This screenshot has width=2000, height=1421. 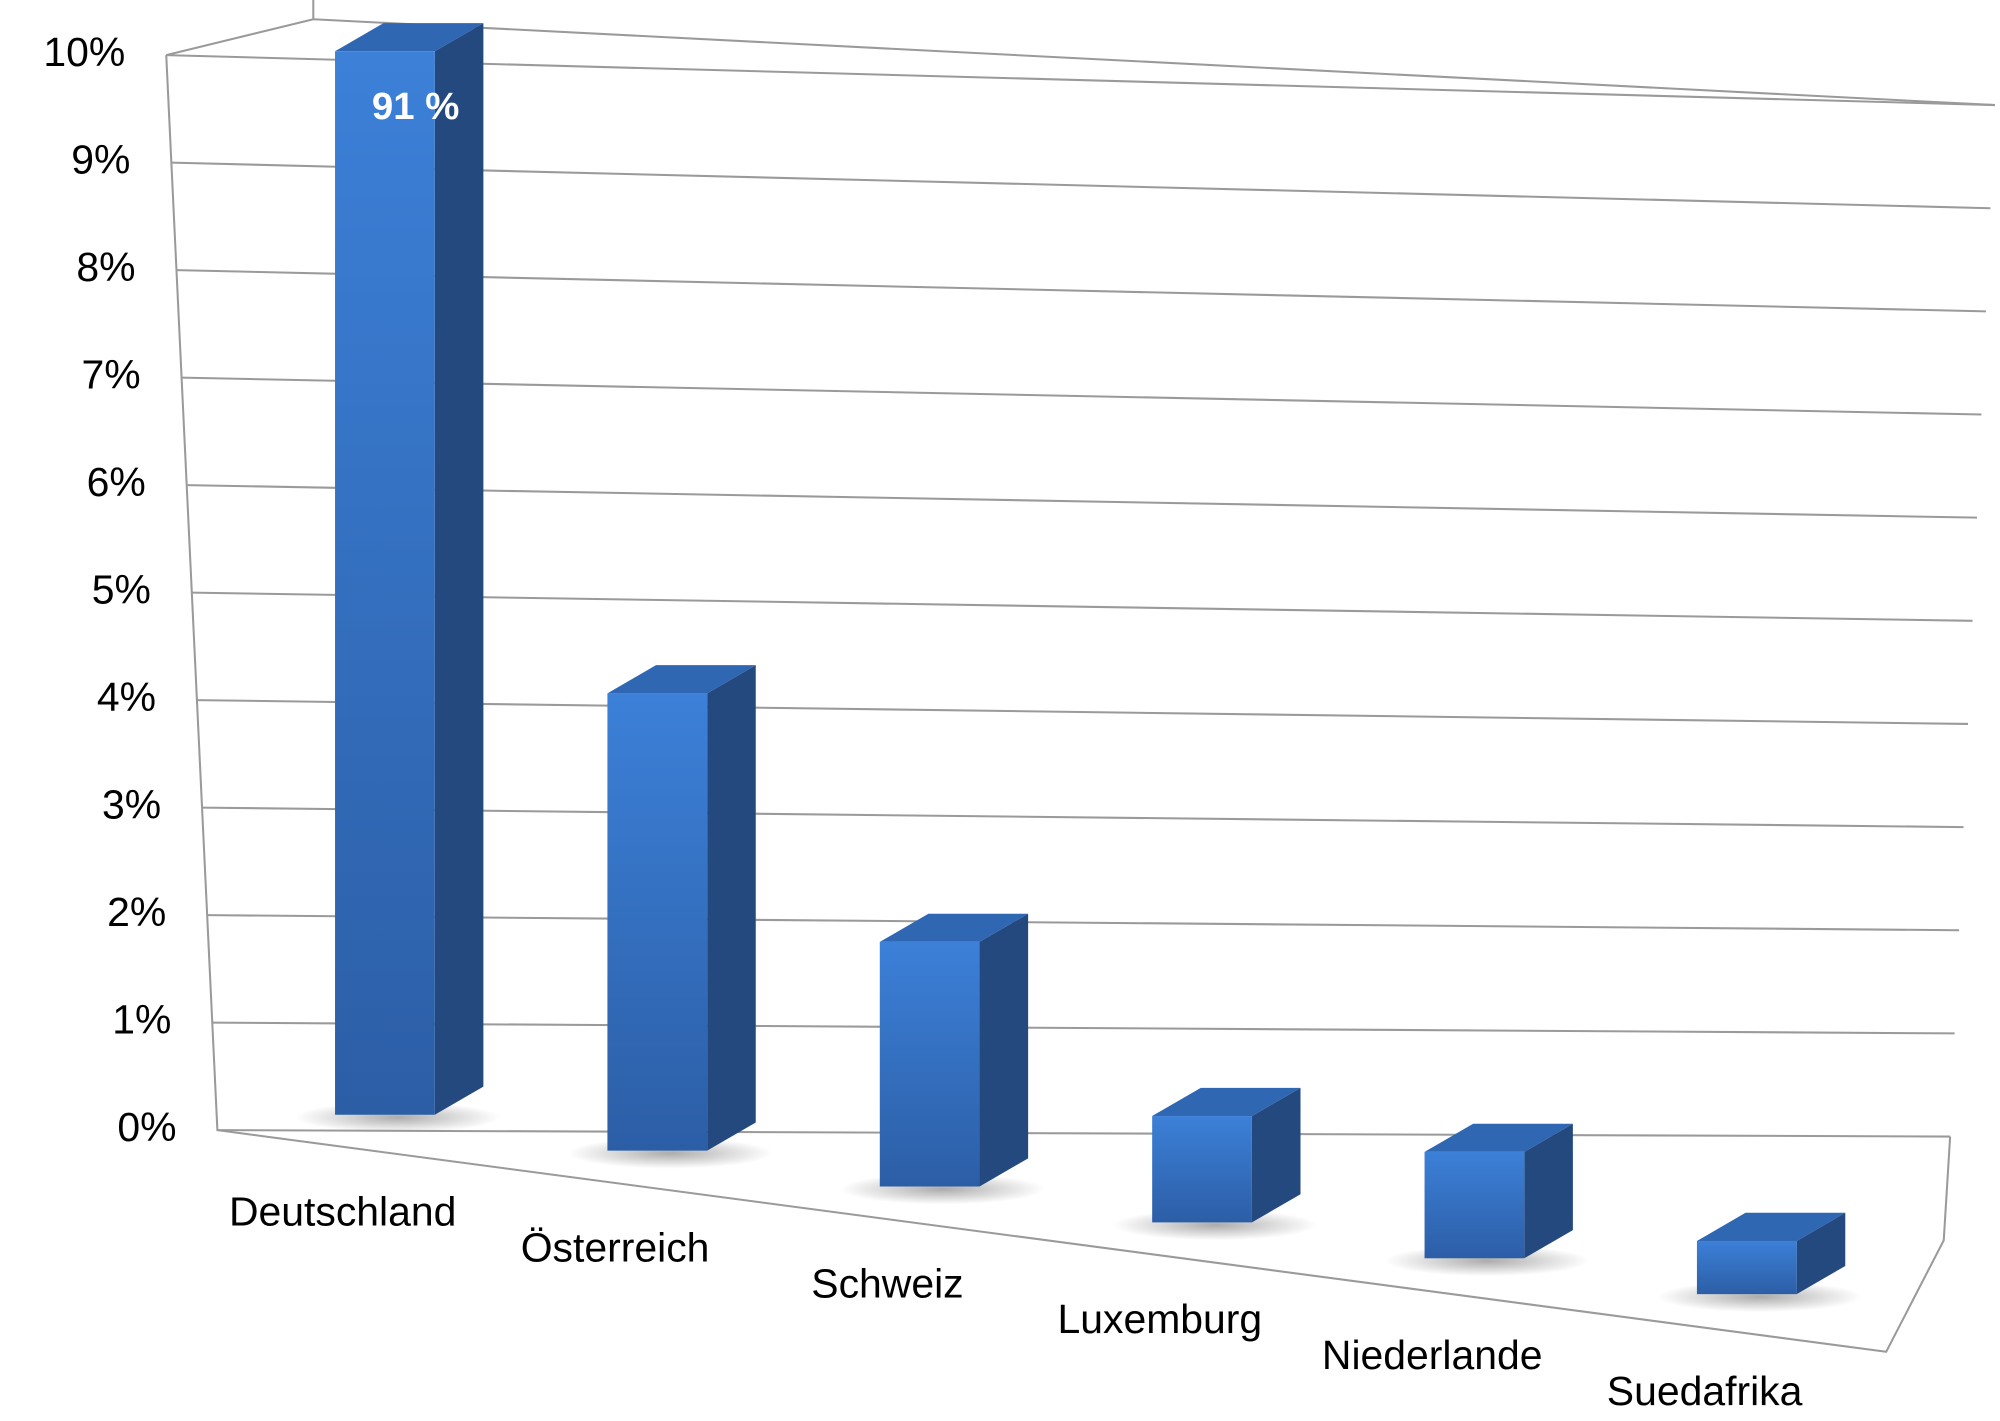 What do you see at coordinates (615, 1247) in the screenshot?
I see `x-tick-label: Österreich` at bounding box center [615, 1247].